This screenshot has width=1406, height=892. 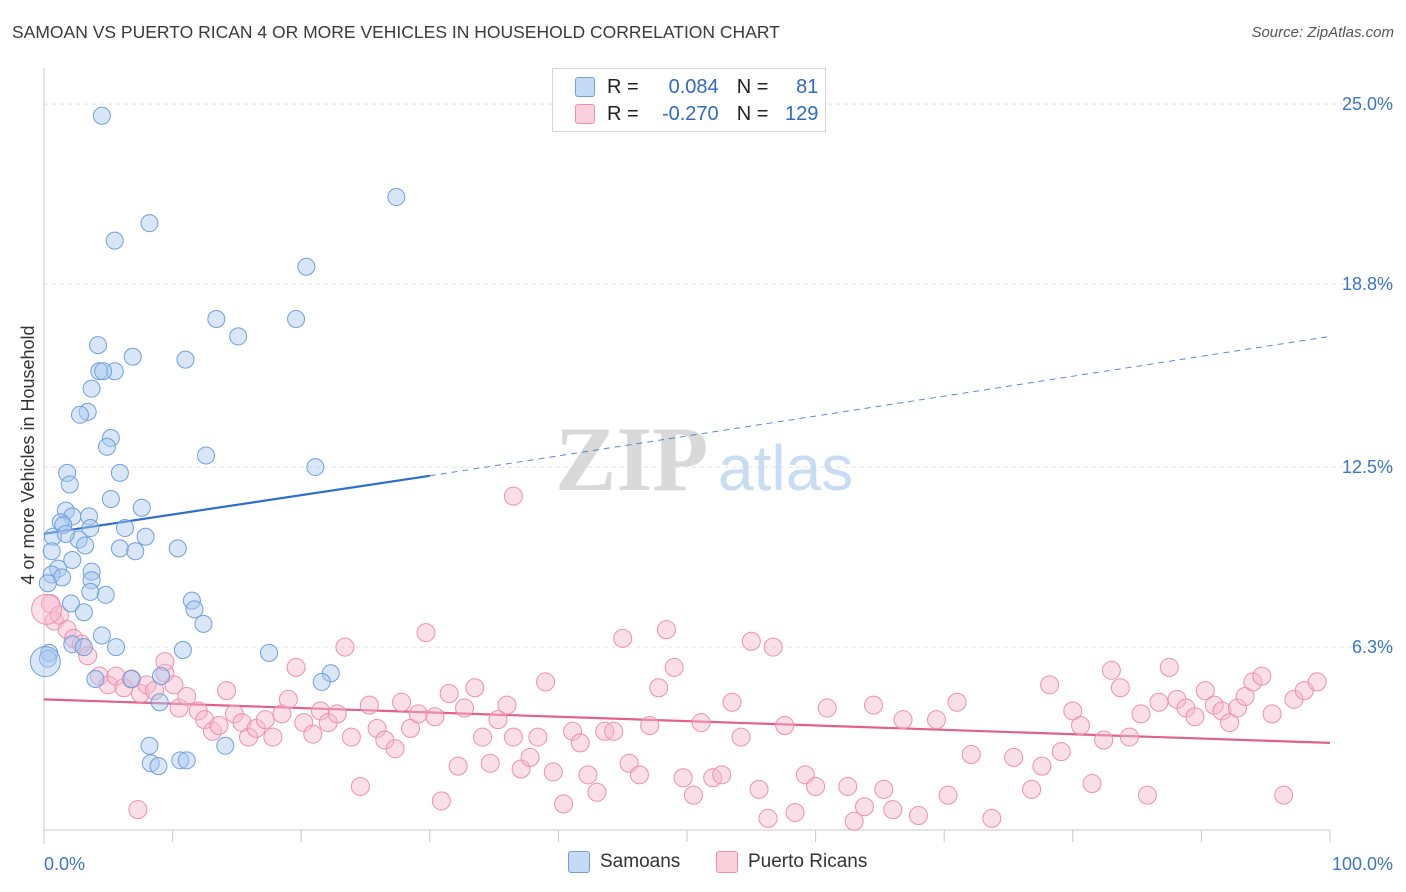 I want to click on series-legend: Samoans Puerto Ricans, so click(x=703, y=864).